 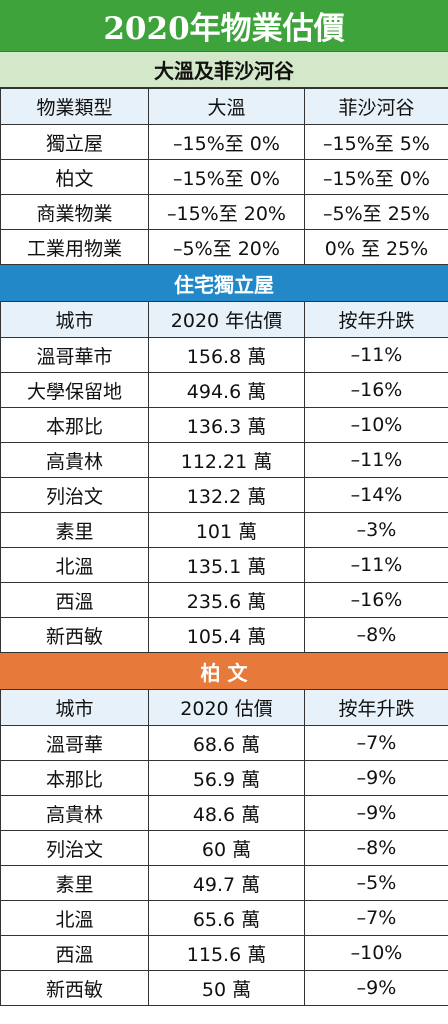 I want to click on table-cell: 獨立屋, so click(x=74, y=142).